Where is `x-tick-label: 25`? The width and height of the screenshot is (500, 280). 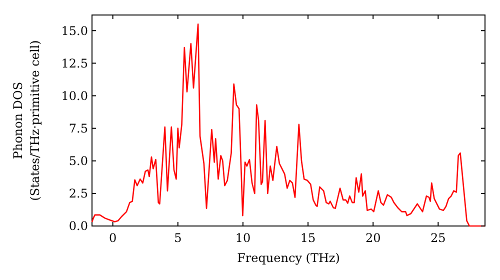 x-tick-label: 25 is located at coordinates (438, 238).